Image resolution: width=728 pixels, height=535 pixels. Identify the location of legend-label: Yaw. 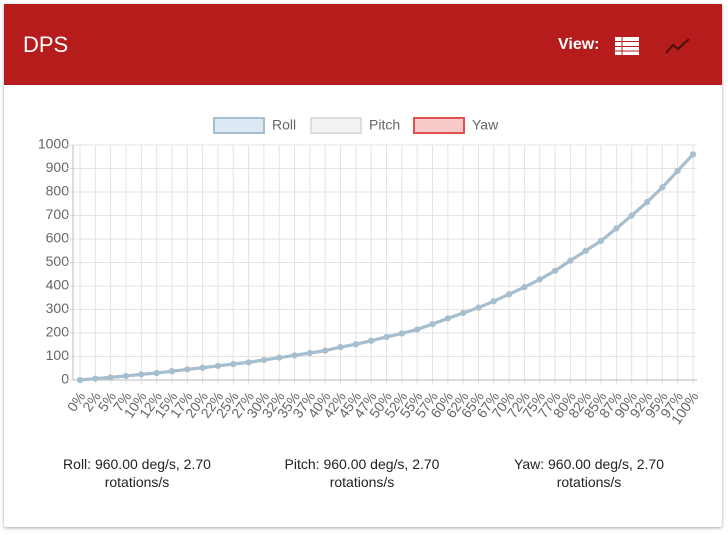
(485, 125).